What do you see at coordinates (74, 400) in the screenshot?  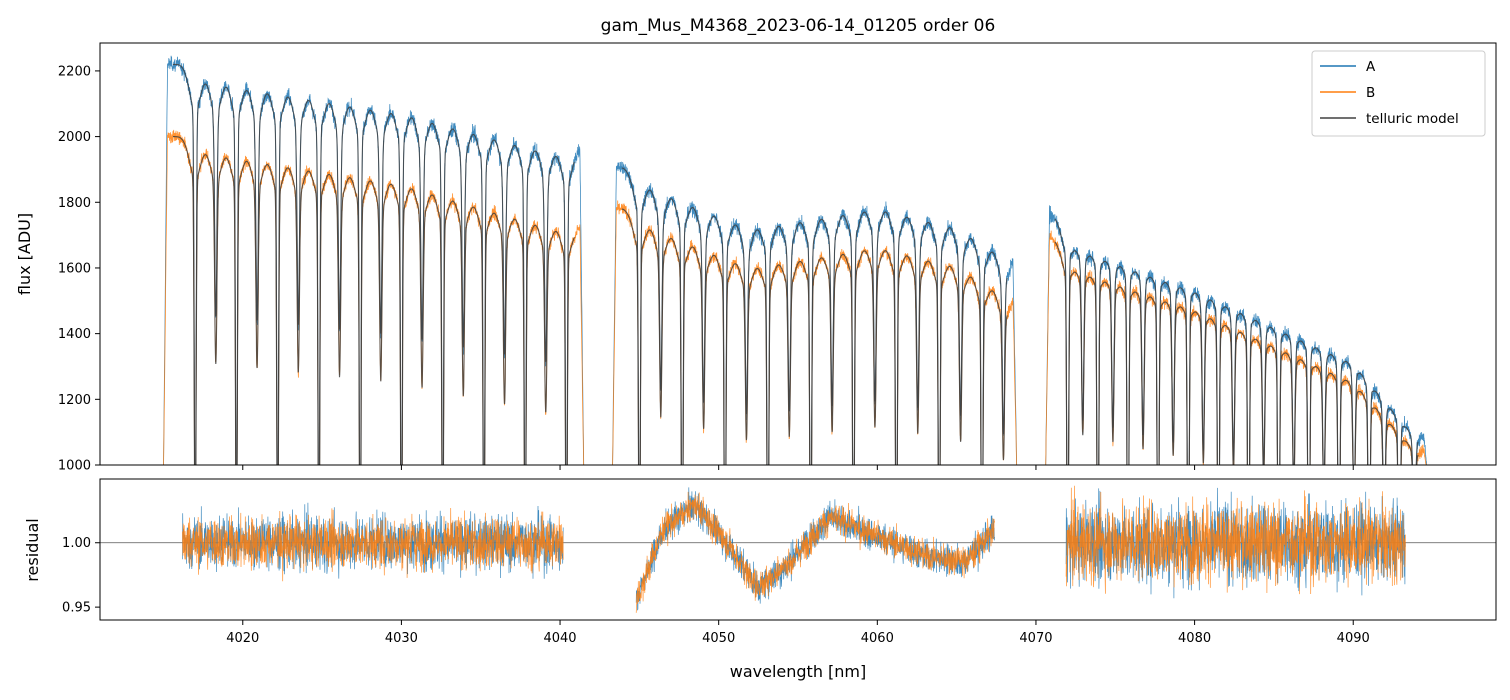 I see `flux-y-tick-label: 1200` at bounding box center [74, 400].